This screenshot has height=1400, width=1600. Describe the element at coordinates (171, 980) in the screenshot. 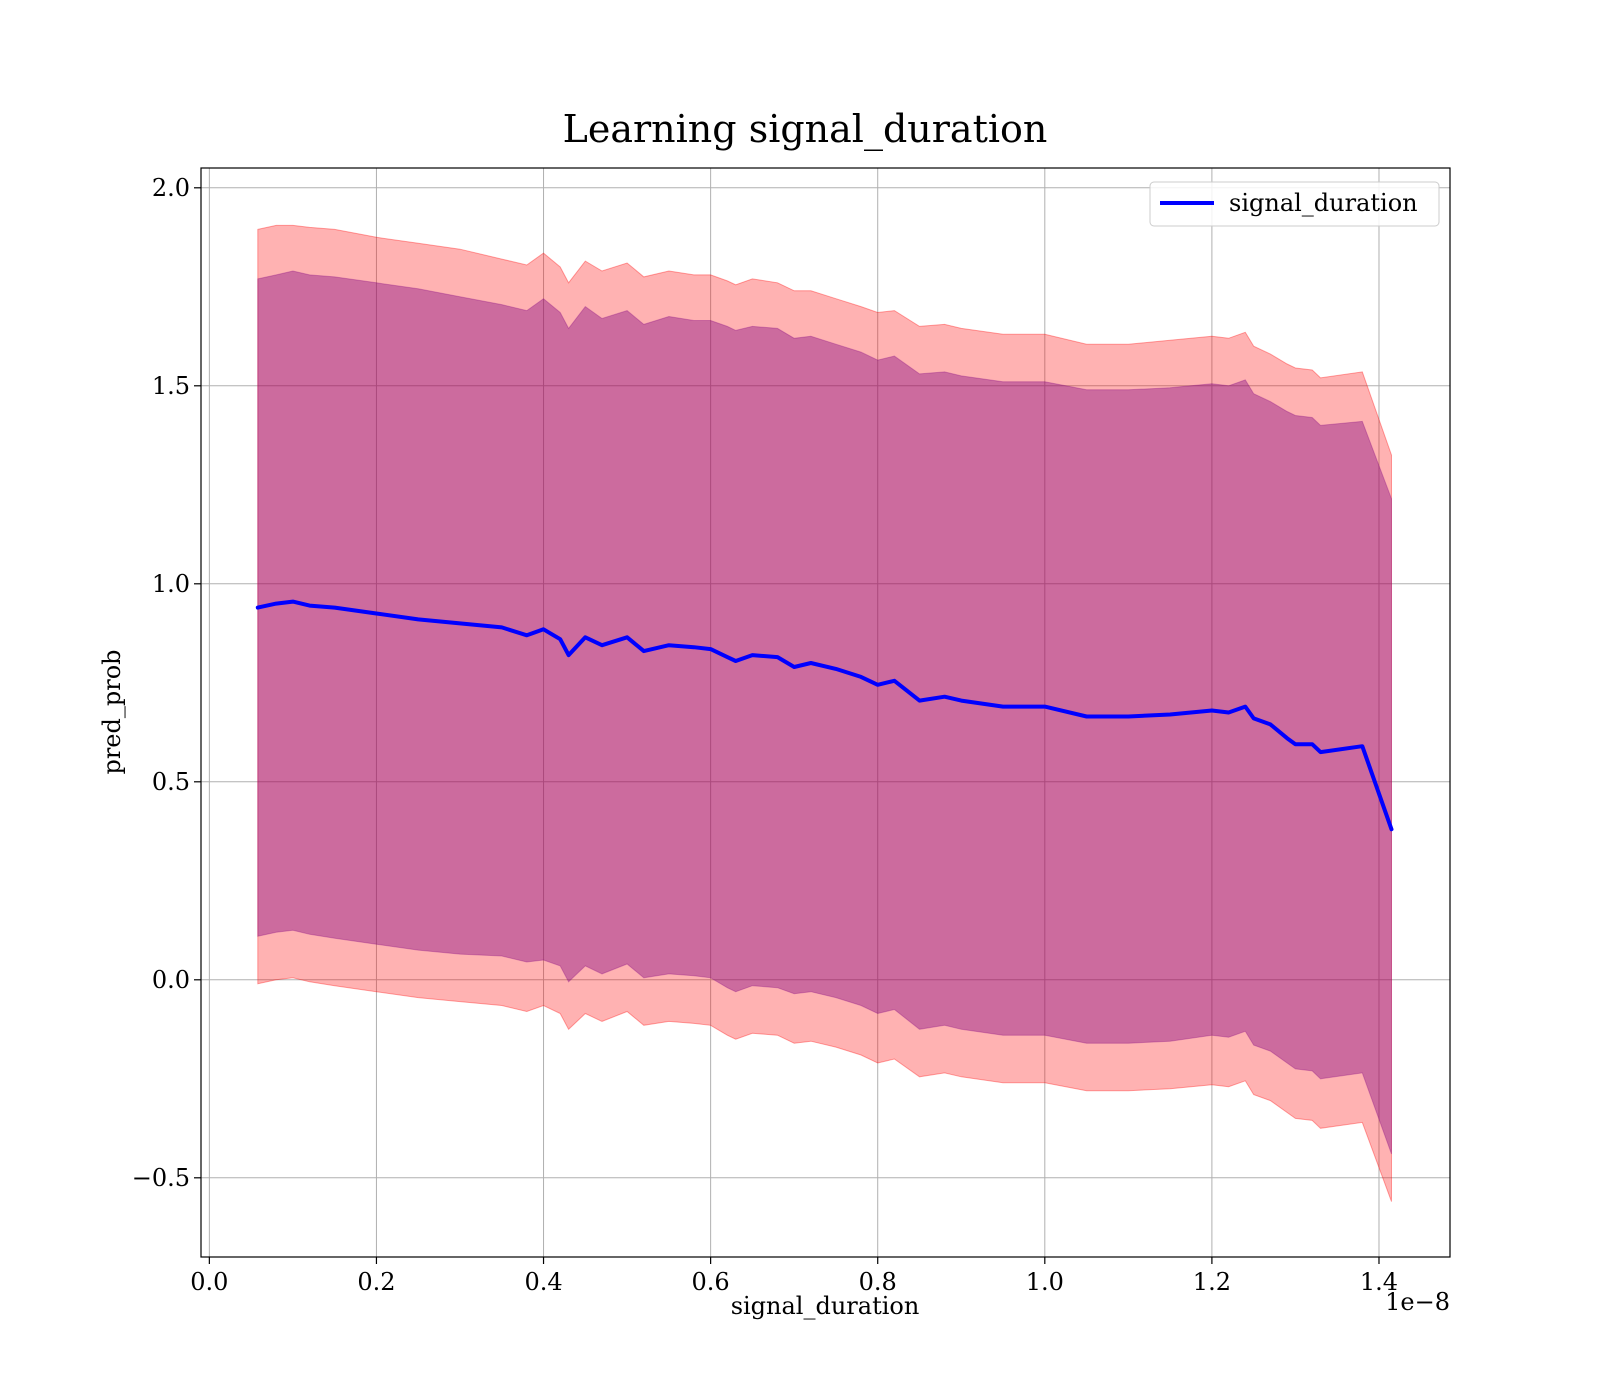

I see `y-tick-label: 0.0` at that location.